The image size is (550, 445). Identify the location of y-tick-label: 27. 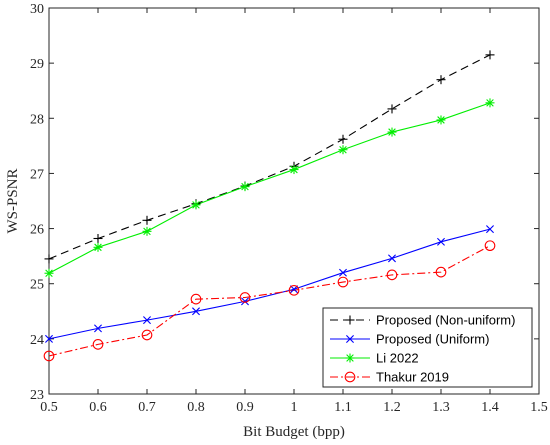
(37, 174).